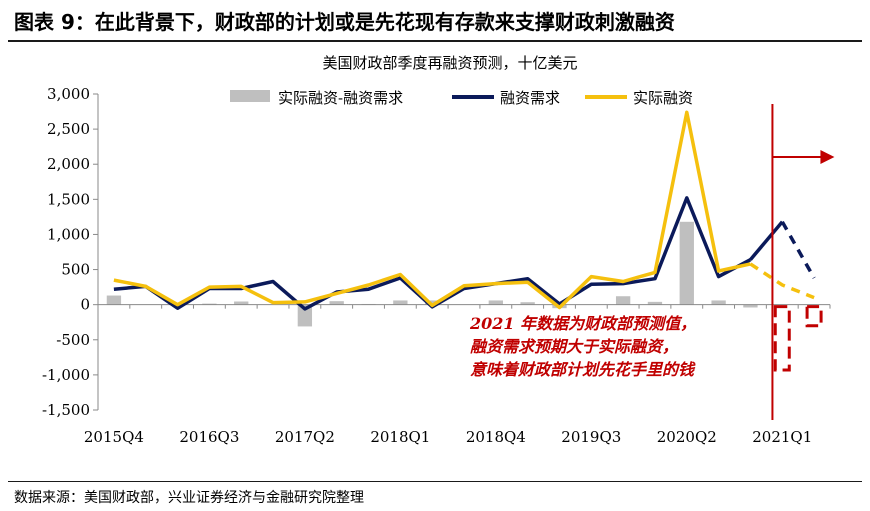 The image size is (870, 511). Describe the element at coordinates (209, 437) in the screenshot. I see `x-tick-label: 2016Q3` at that location.